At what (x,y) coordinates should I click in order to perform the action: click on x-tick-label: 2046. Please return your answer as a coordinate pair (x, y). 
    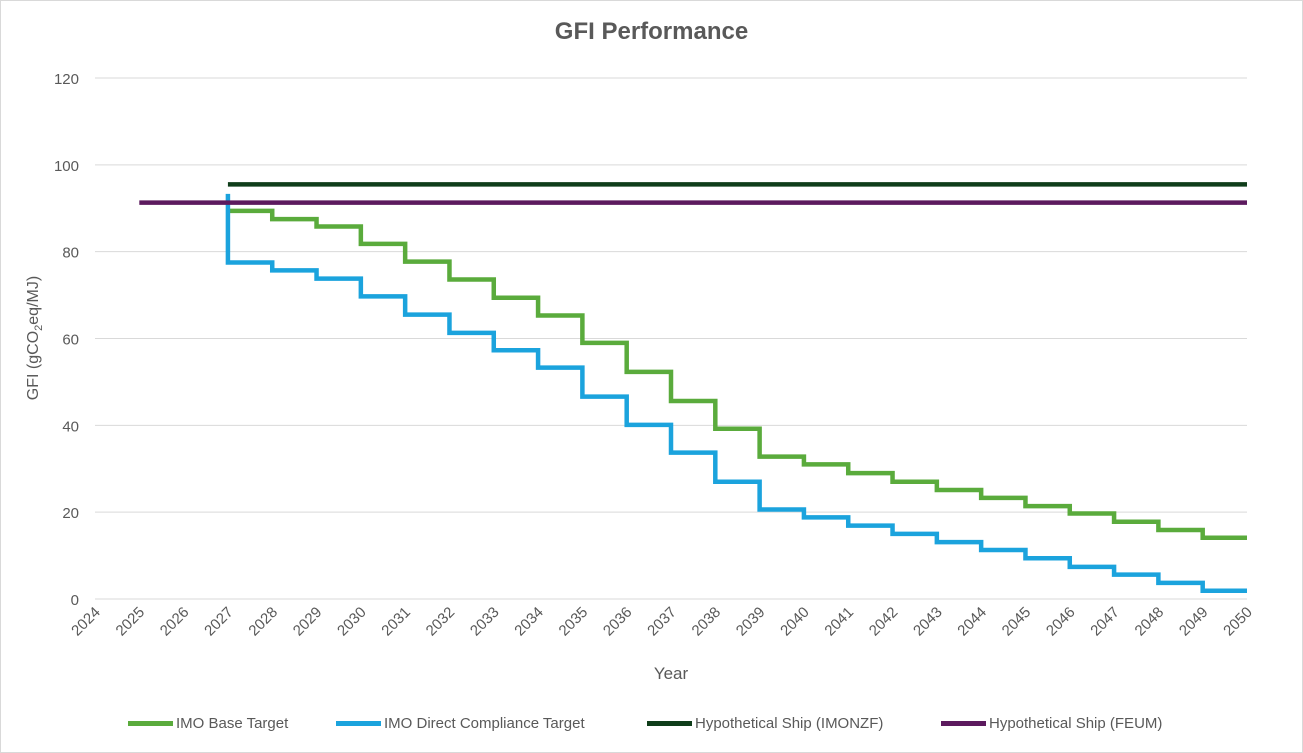
    Looking at the image, I should click on (1061, 622).